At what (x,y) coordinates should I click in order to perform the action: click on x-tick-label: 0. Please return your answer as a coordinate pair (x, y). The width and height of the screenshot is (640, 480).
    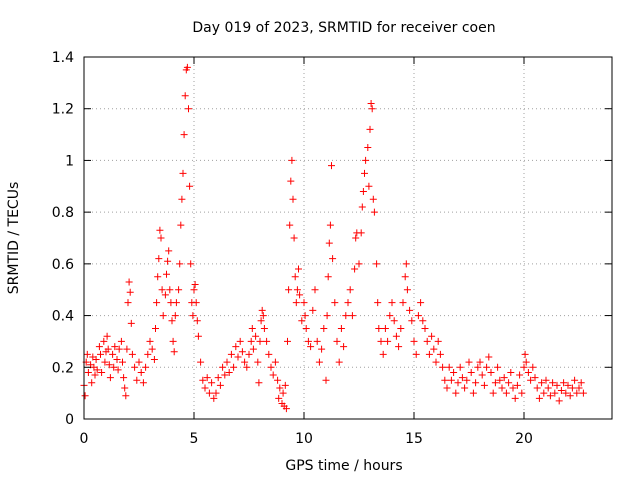
    Looking at the image, I should click on (84, 439).